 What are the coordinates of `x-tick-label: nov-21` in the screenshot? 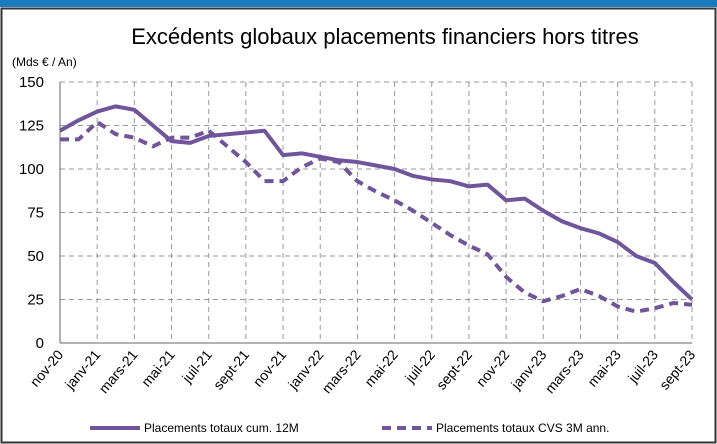 It's located at (270, 367).